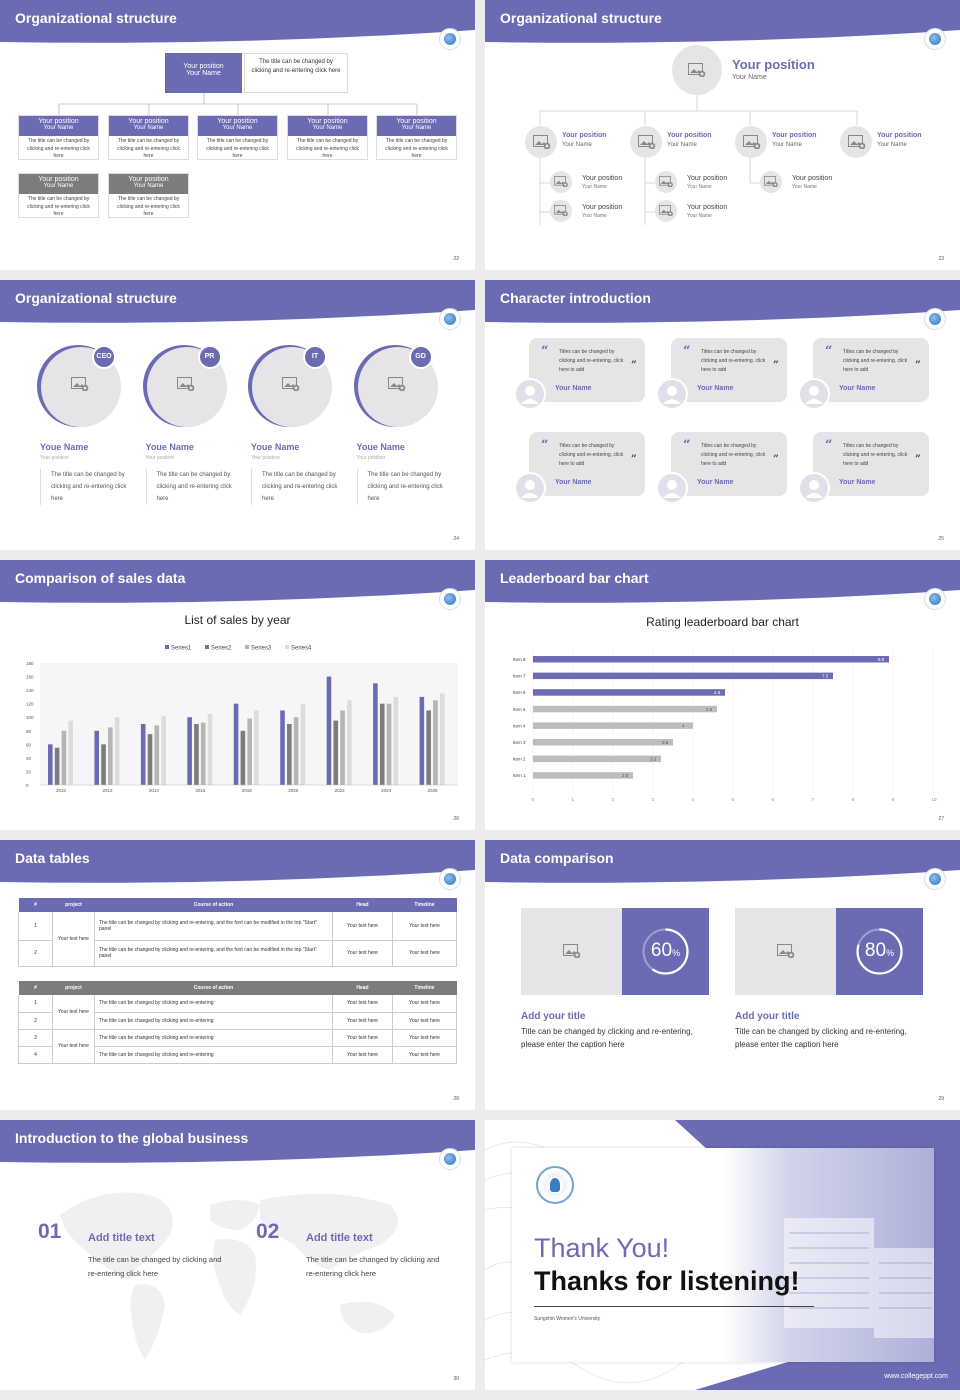 This screenshot has width=960, height=1400. I want to click on top-name: Your Name, so click(749, 77).